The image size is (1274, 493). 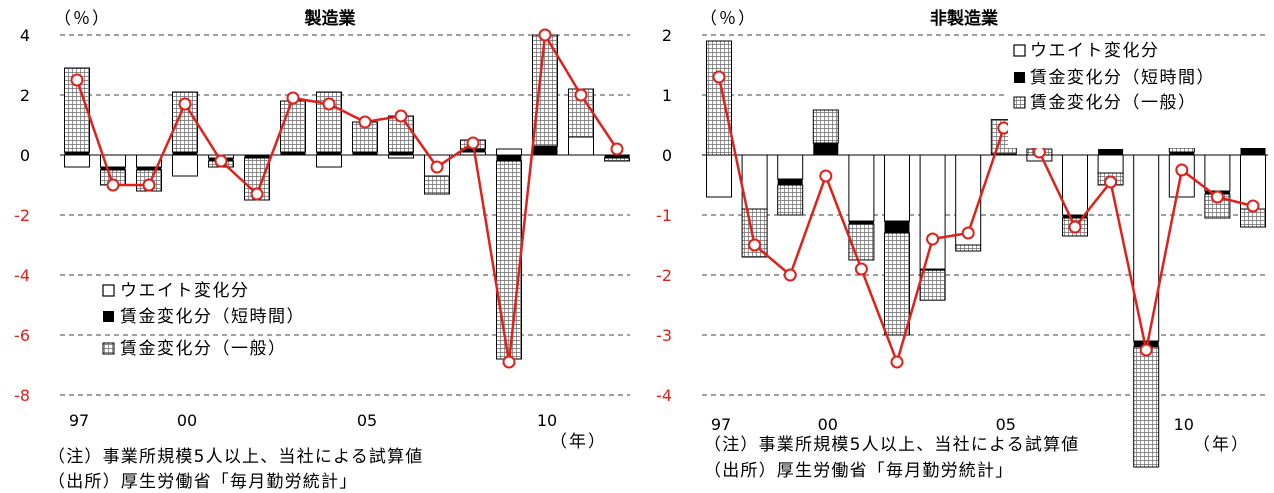 What do you see at coordinates (964, 18) in the screenshot?
I see `chart-title: 非製造業` at bounding box center [964, 18].